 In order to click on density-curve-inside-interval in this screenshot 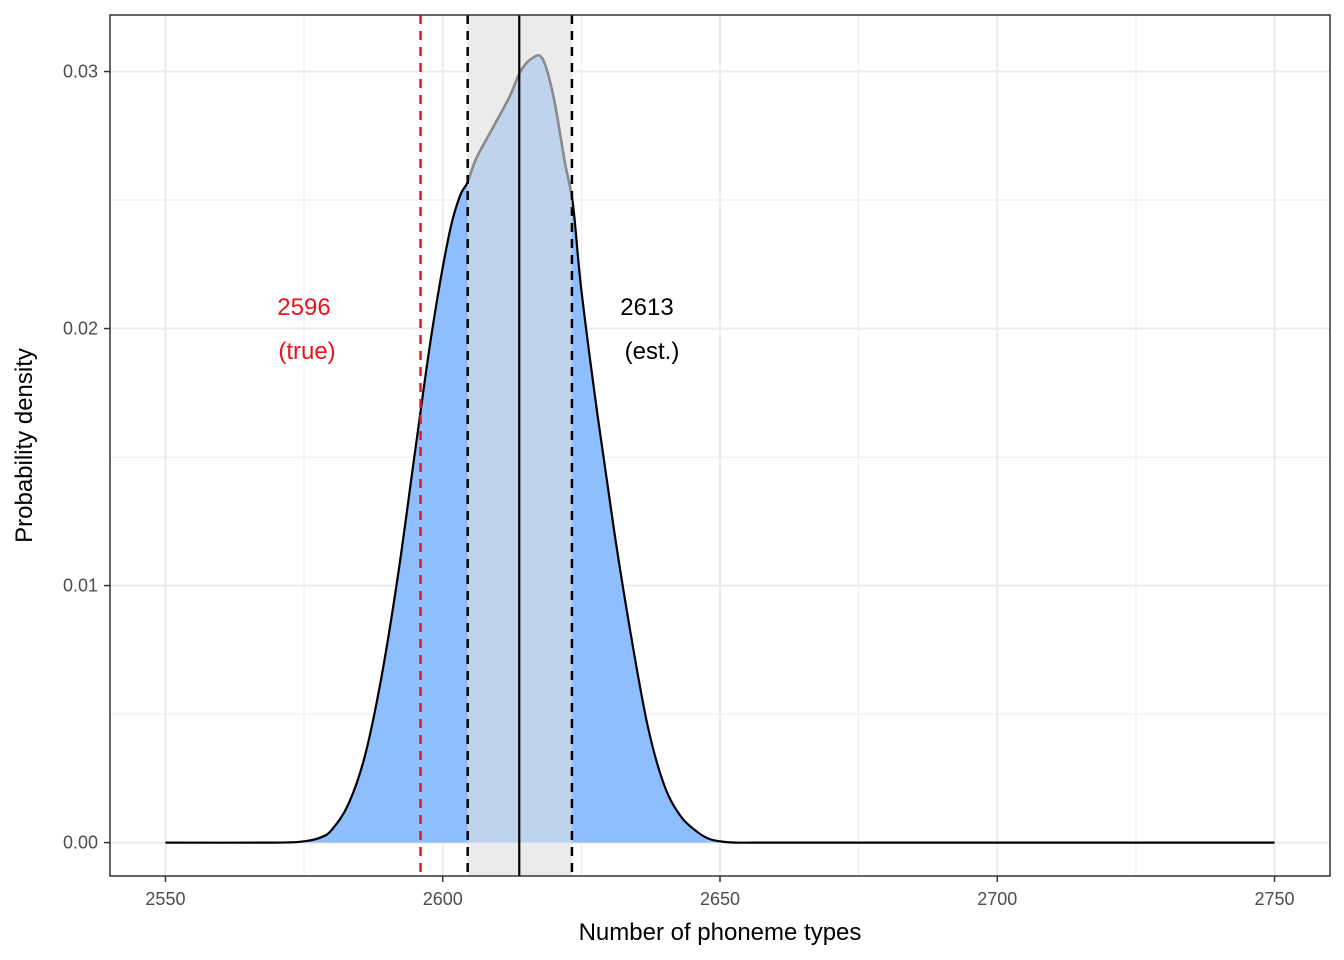, I will do `click(519, 130)`.